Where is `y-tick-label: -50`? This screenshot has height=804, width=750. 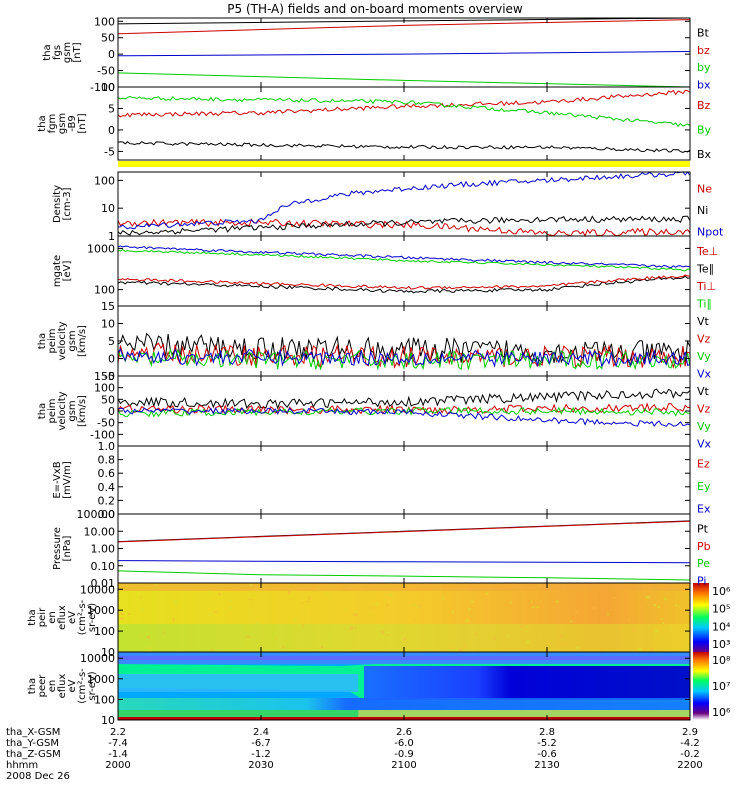 y-tick-label: -50 is located at coordinates (106, 71).